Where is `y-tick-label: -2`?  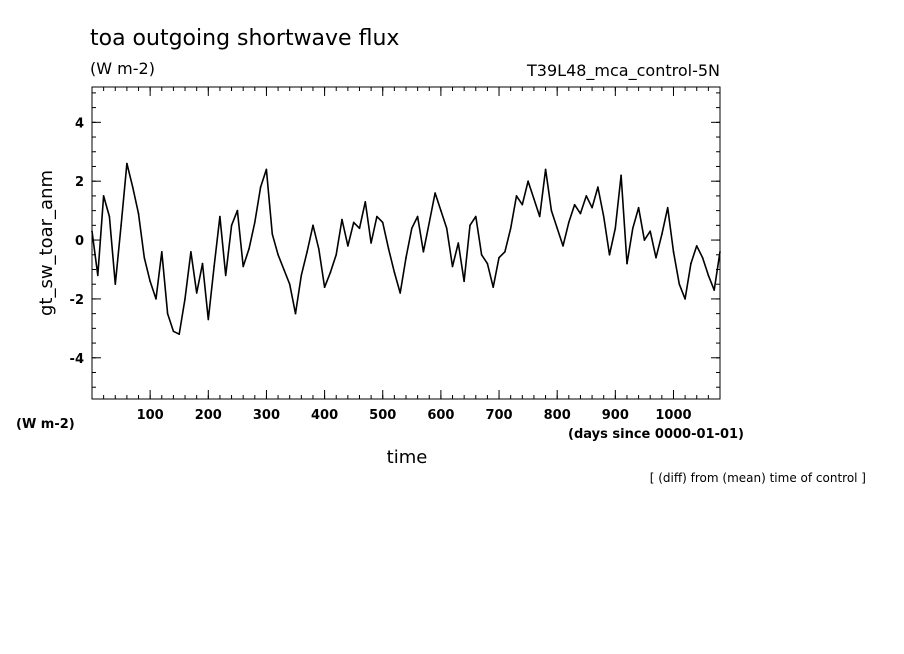
y-tick-label: -2 is located at coordinates (77, 300).